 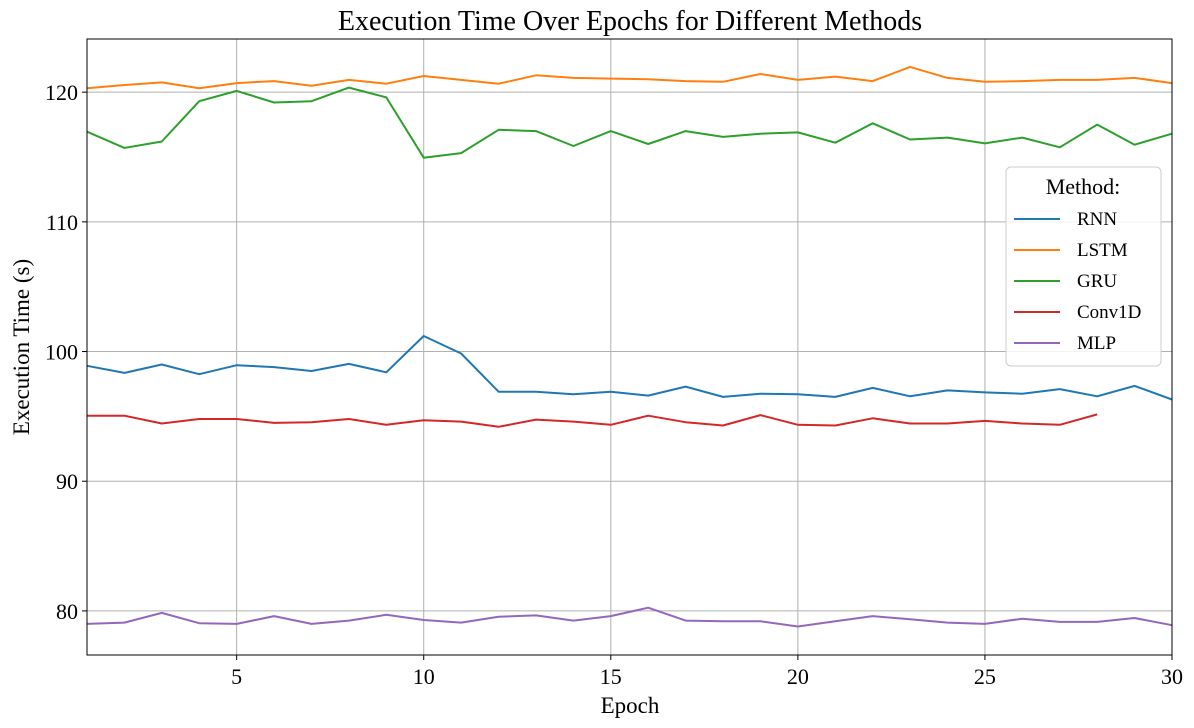 I want to click on x-tick-label: 10, so click(x=424, y=676).